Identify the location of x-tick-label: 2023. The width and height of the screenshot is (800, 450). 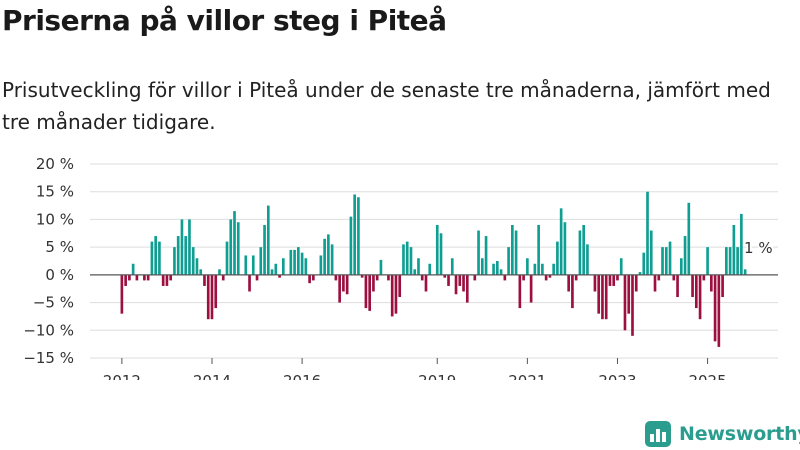
(617, 376).